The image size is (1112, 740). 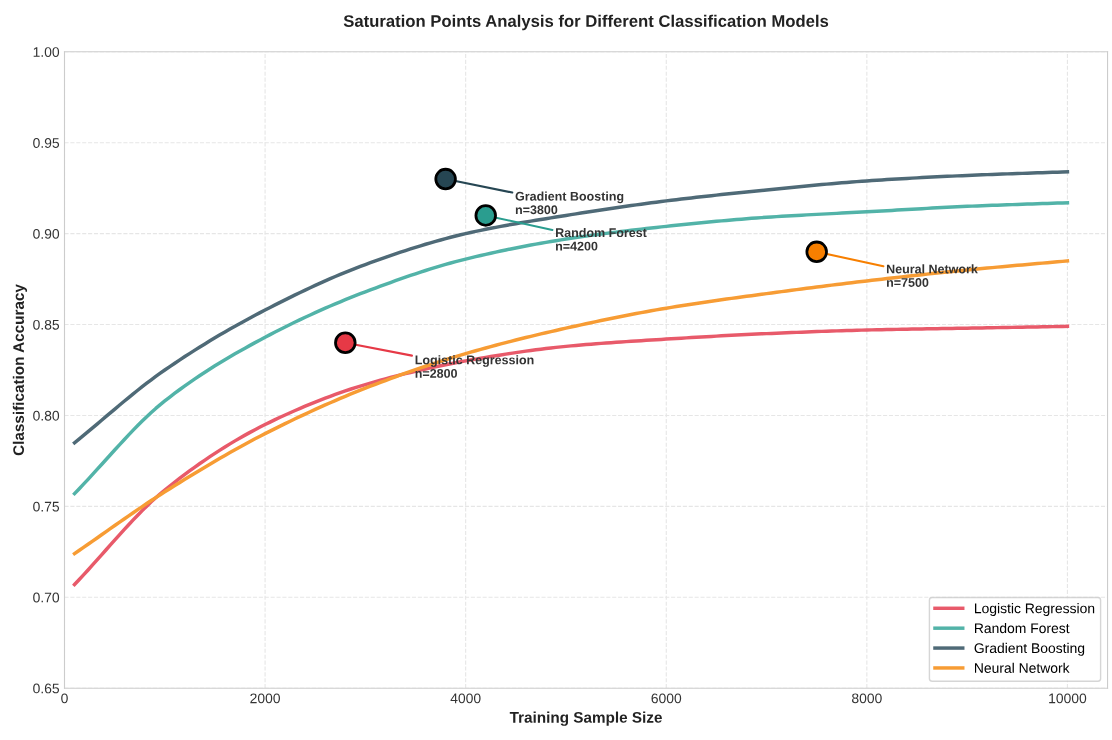 What do you see at coordinates (46, 506) in the screenshot?
I see `y-tick-label: 0.75` at bounding box center [46, 506].